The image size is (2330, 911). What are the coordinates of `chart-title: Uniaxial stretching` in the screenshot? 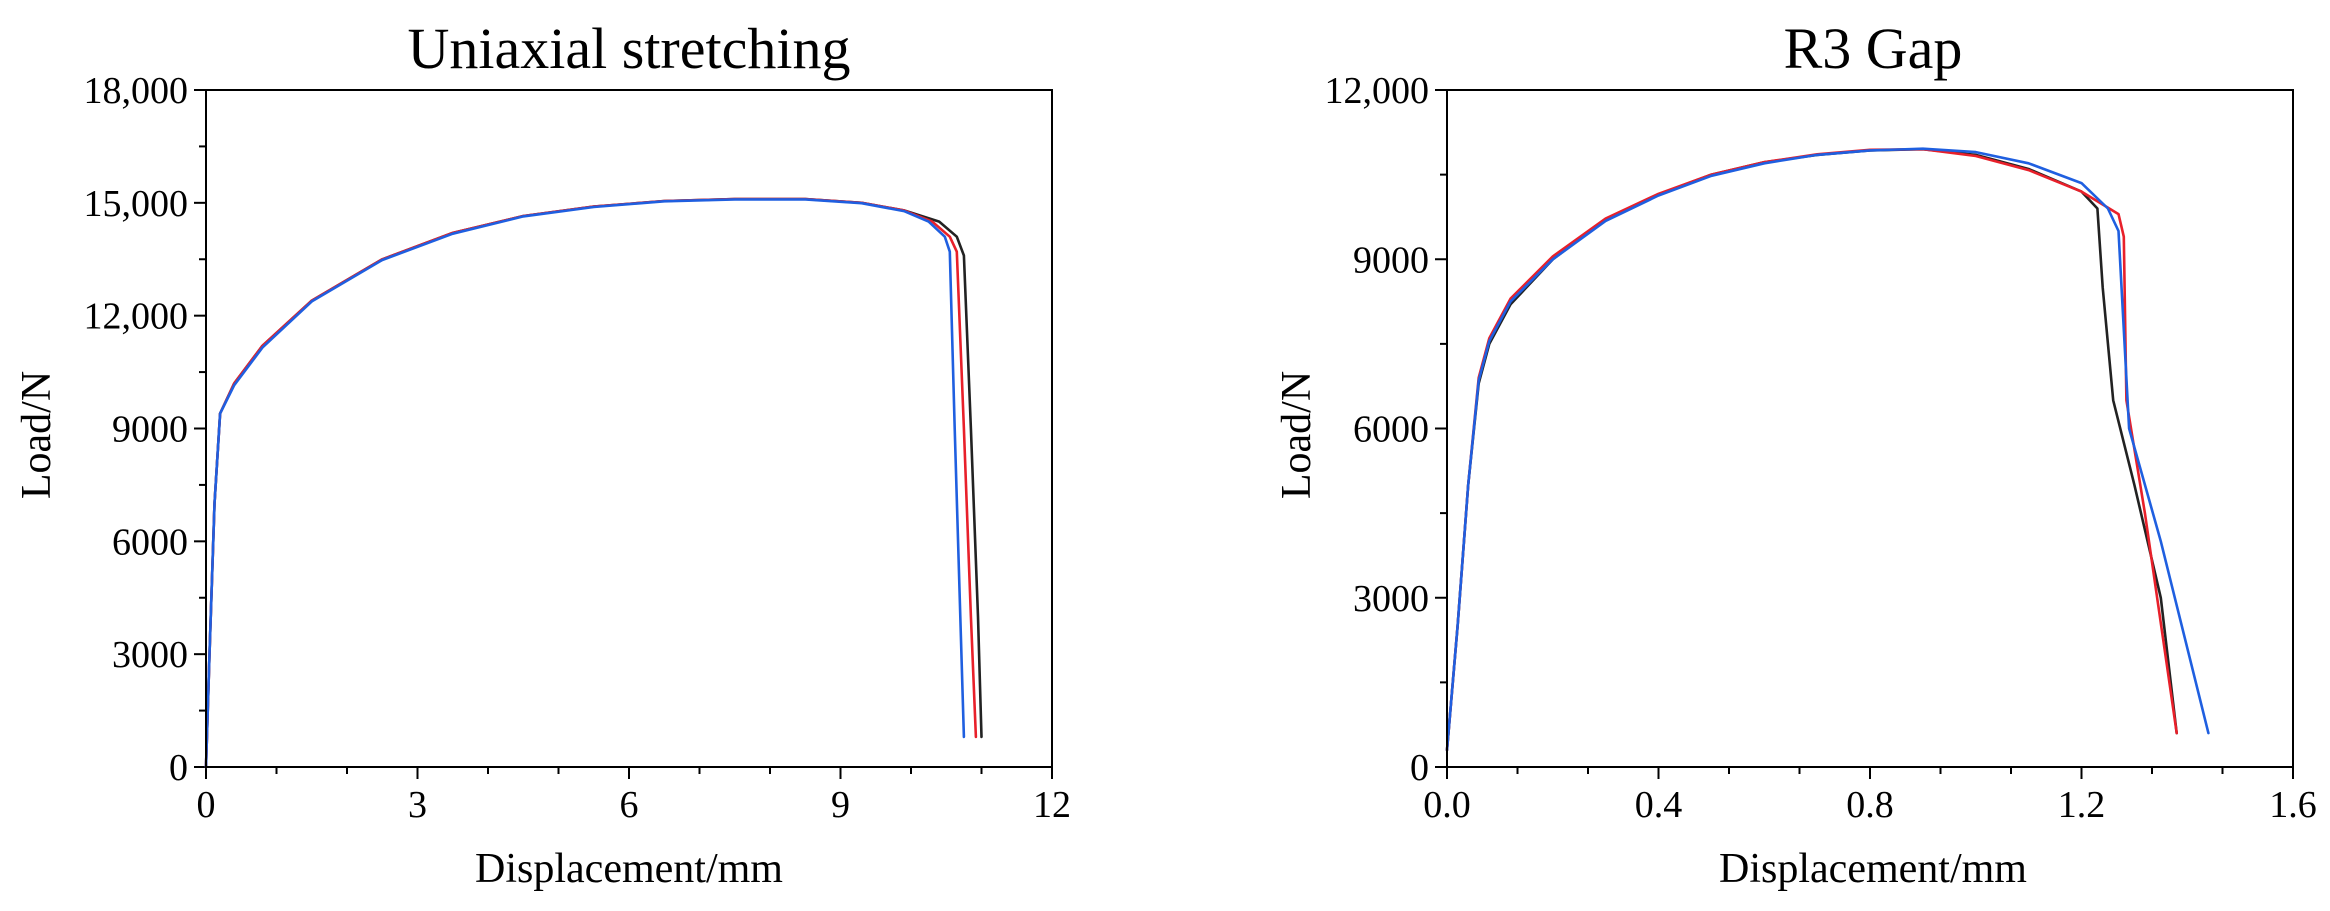 It's located at (629, 48).